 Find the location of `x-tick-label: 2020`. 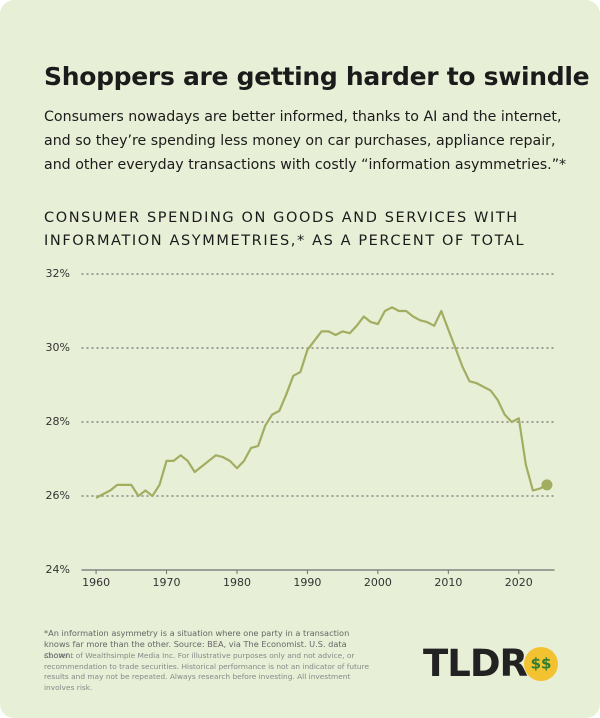

x-tick-label: 2020 is located at coordinates (519, 582).